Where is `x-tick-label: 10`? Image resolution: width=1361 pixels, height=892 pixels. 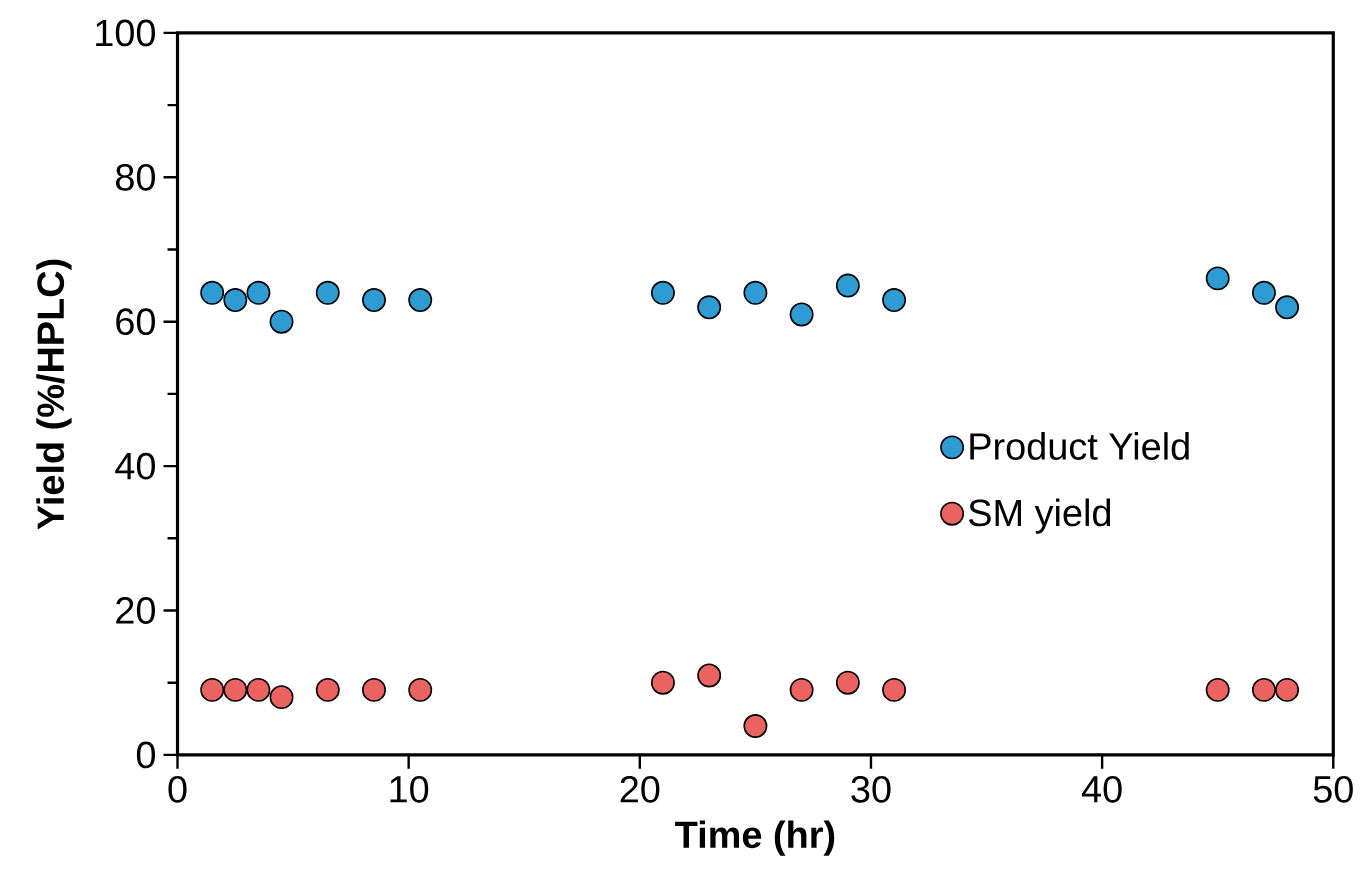
x-tick-label: 10 is located at coordinates (409, 789).